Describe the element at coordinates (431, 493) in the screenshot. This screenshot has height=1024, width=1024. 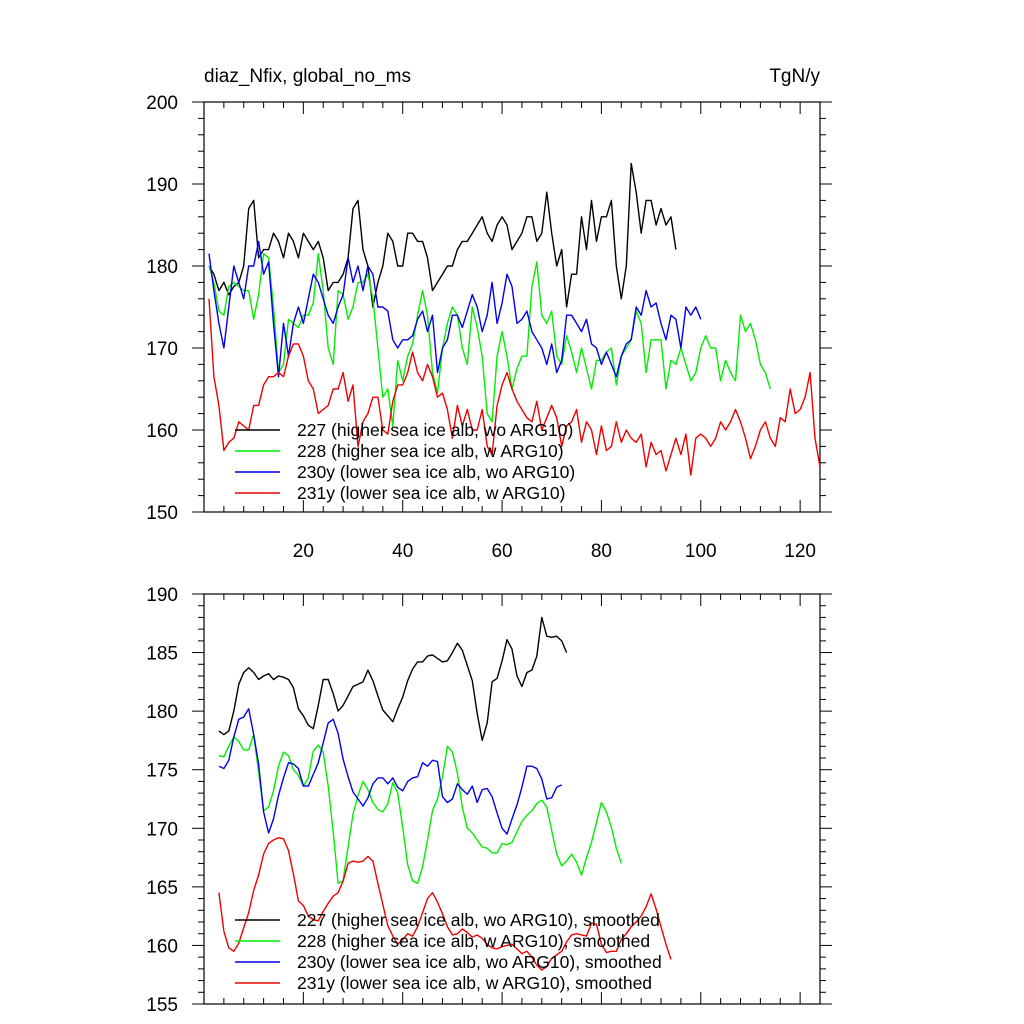
I see `legend-label: 231y (lower sea ice alb, w ARG10)` at that location.